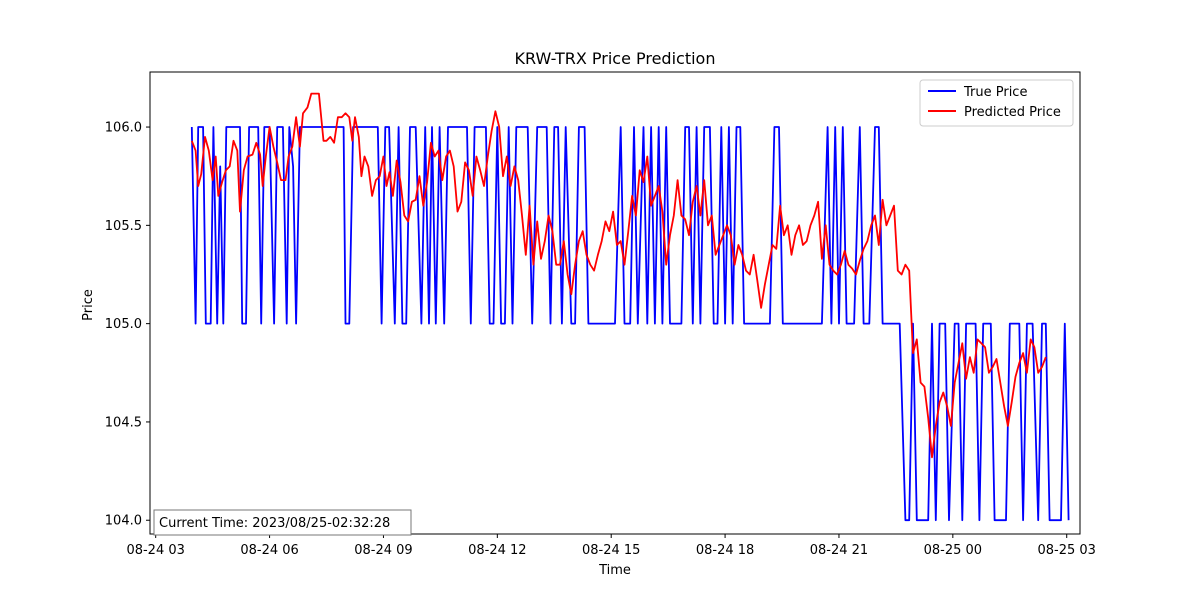  I want to click on x-tick-label: 08-24 18, so click(725, 550).